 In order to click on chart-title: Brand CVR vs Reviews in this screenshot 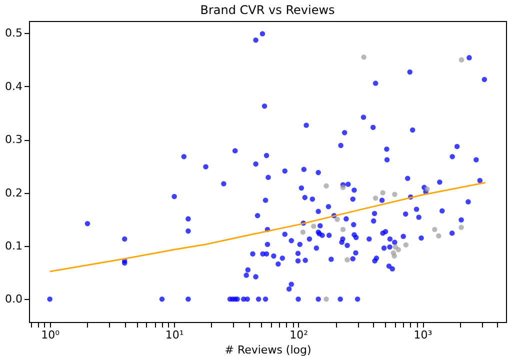, I will do `click(267, 10)`.